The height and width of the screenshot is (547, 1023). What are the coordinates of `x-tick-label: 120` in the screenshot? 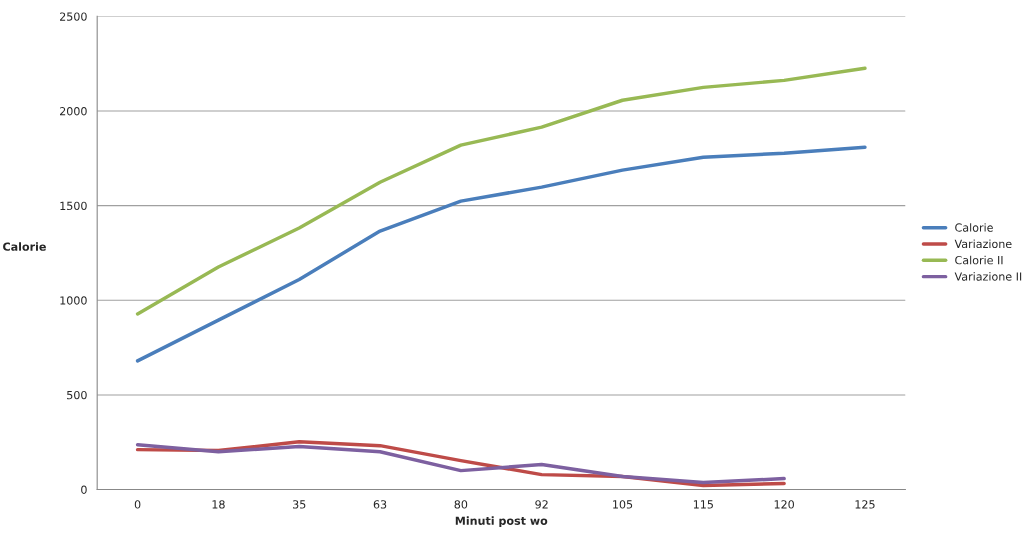 It's located at (784, 504).